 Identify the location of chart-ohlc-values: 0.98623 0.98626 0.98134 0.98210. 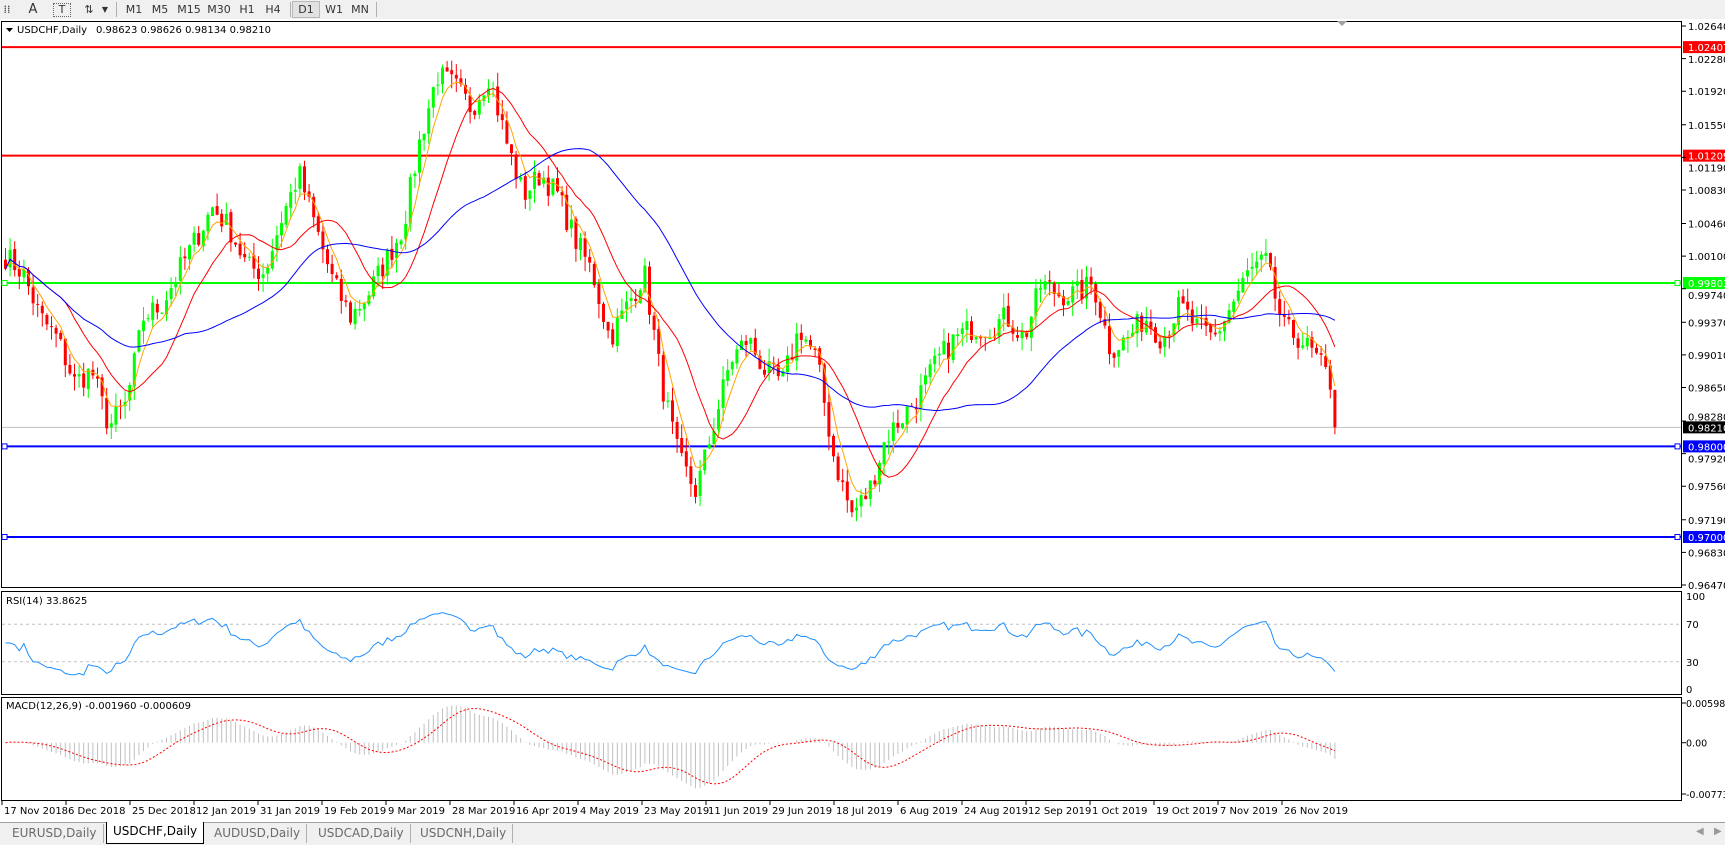
(183, 30).